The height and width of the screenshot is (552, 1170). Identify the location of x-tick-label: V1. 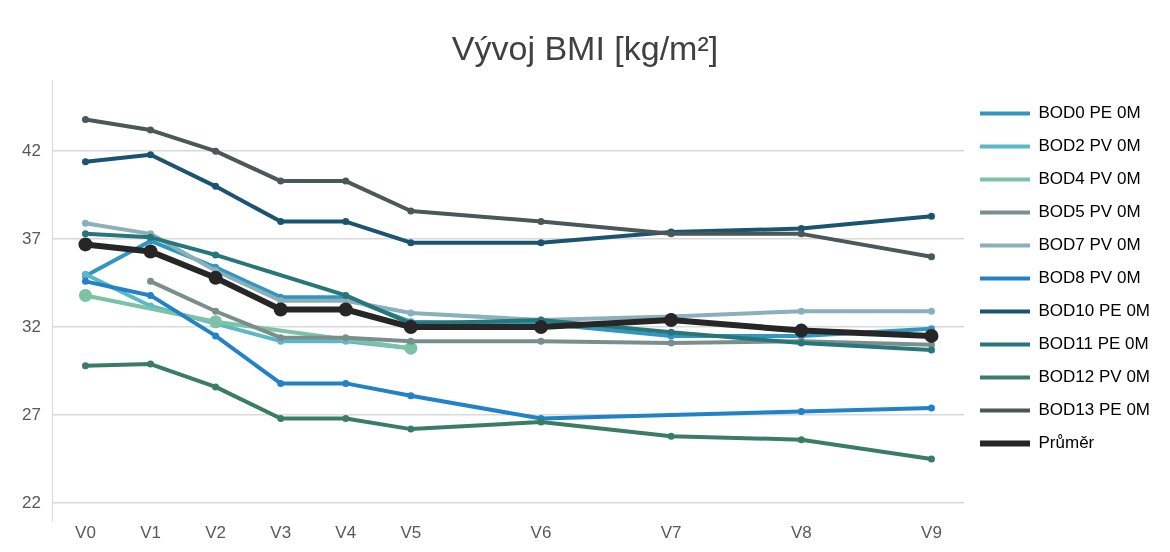
(150, 533).